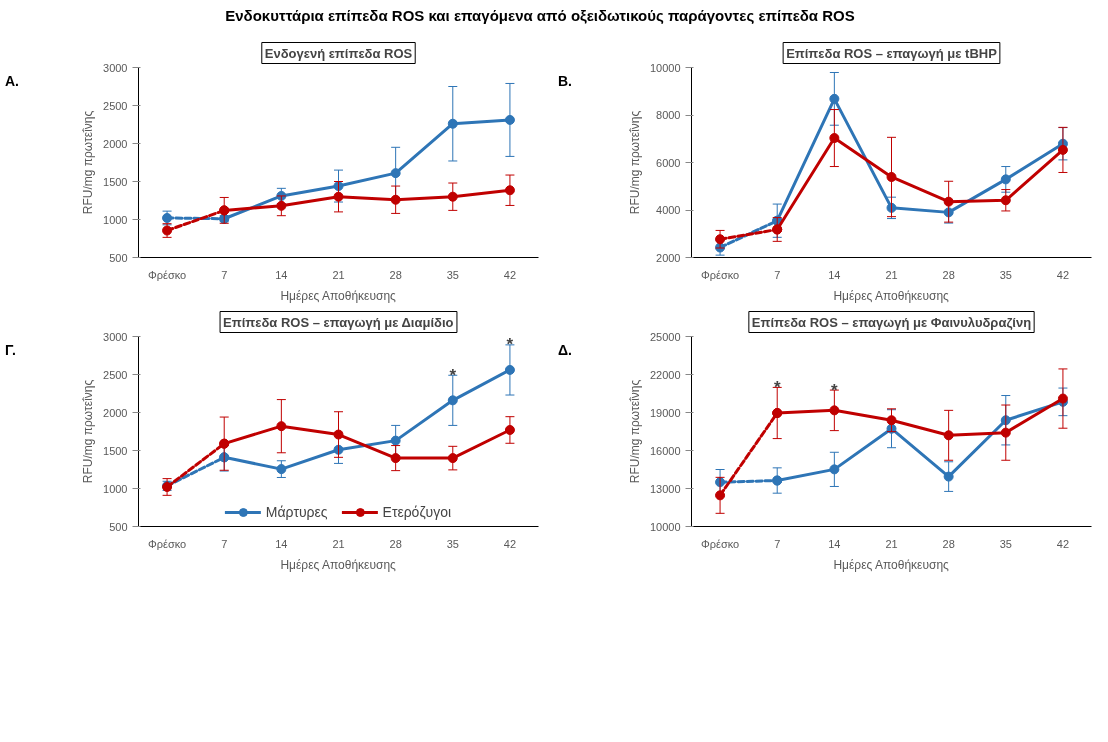 Image resolution: width=1108 pixels, height=742 pixels. Describe the element at coordinates (565, 350) in the screenshot. I see `text: Δ.` at that location.